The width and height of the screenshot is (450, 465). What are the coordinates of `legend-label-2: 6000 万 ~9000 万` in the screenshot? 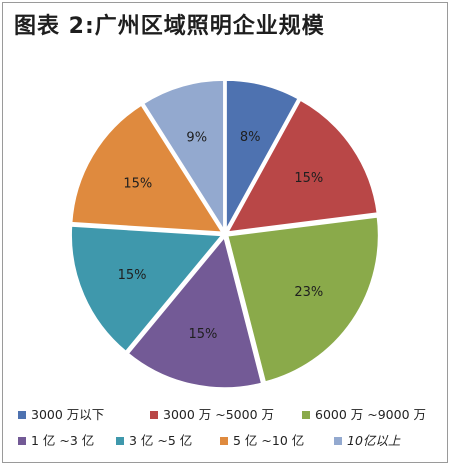 It's located at (371, 414).